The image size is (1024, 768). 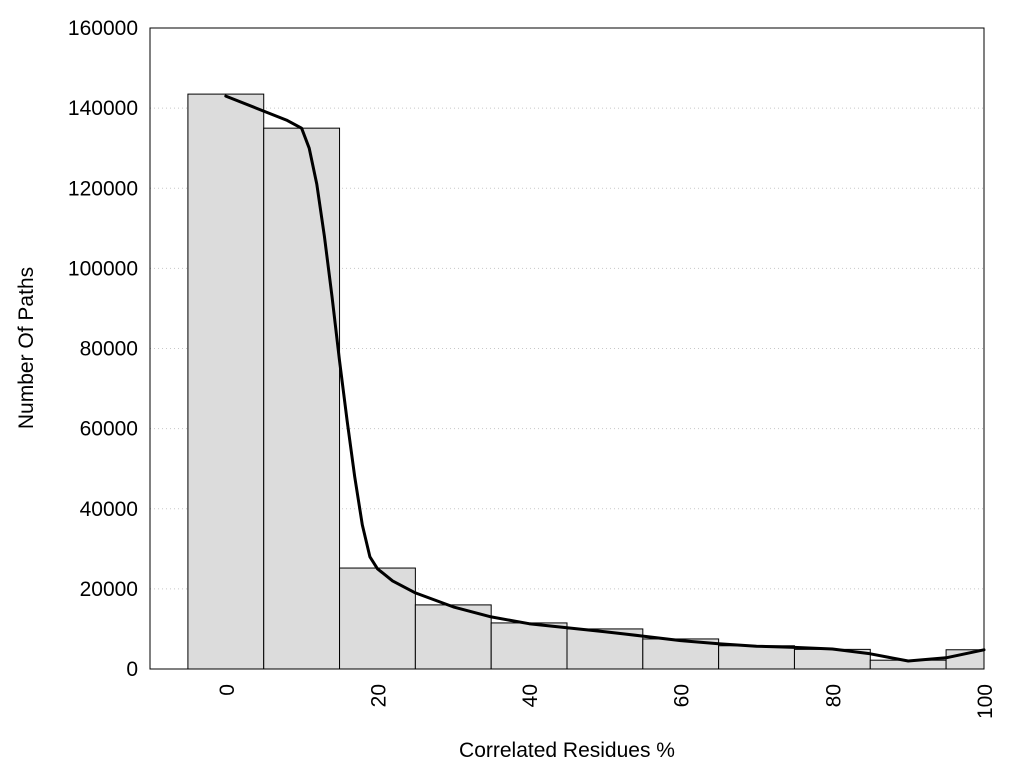 I want to click on x-tick-label: 20, so click(x=378, y=695).